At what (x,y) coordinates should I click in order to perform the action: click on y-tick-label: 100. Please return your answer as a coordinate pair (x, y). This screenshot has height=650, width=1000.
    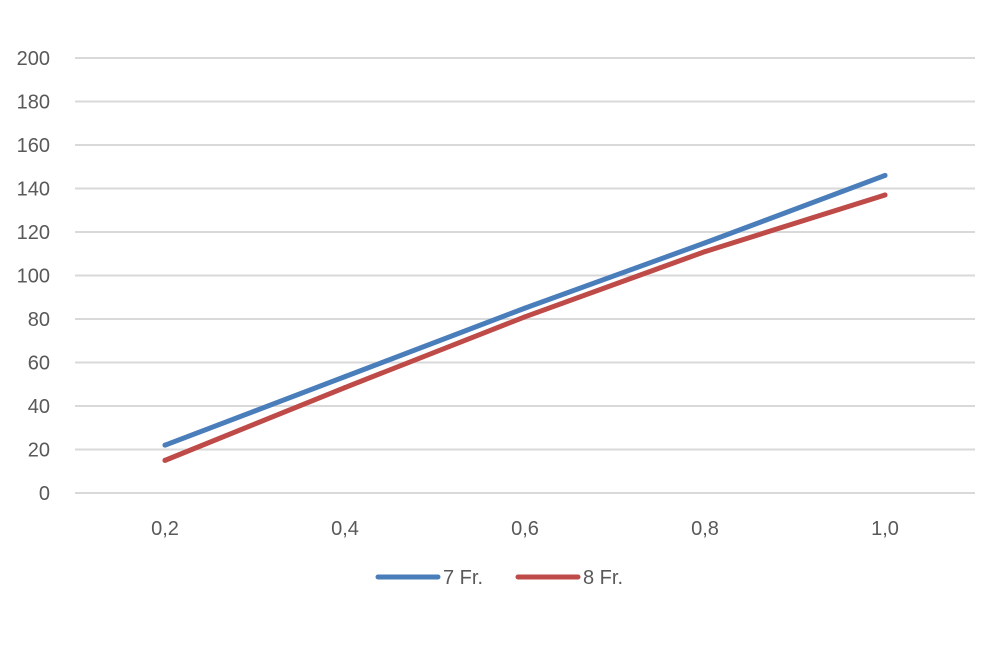
    Looking at the image, I should click on (33, 277).